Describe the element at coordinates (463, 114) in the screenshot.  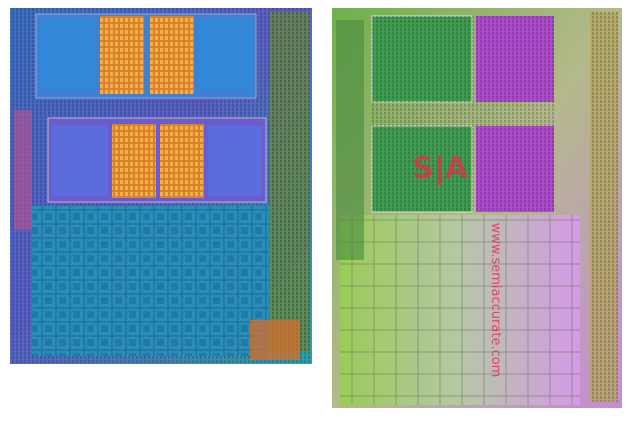
I see `core-texture` at that location.